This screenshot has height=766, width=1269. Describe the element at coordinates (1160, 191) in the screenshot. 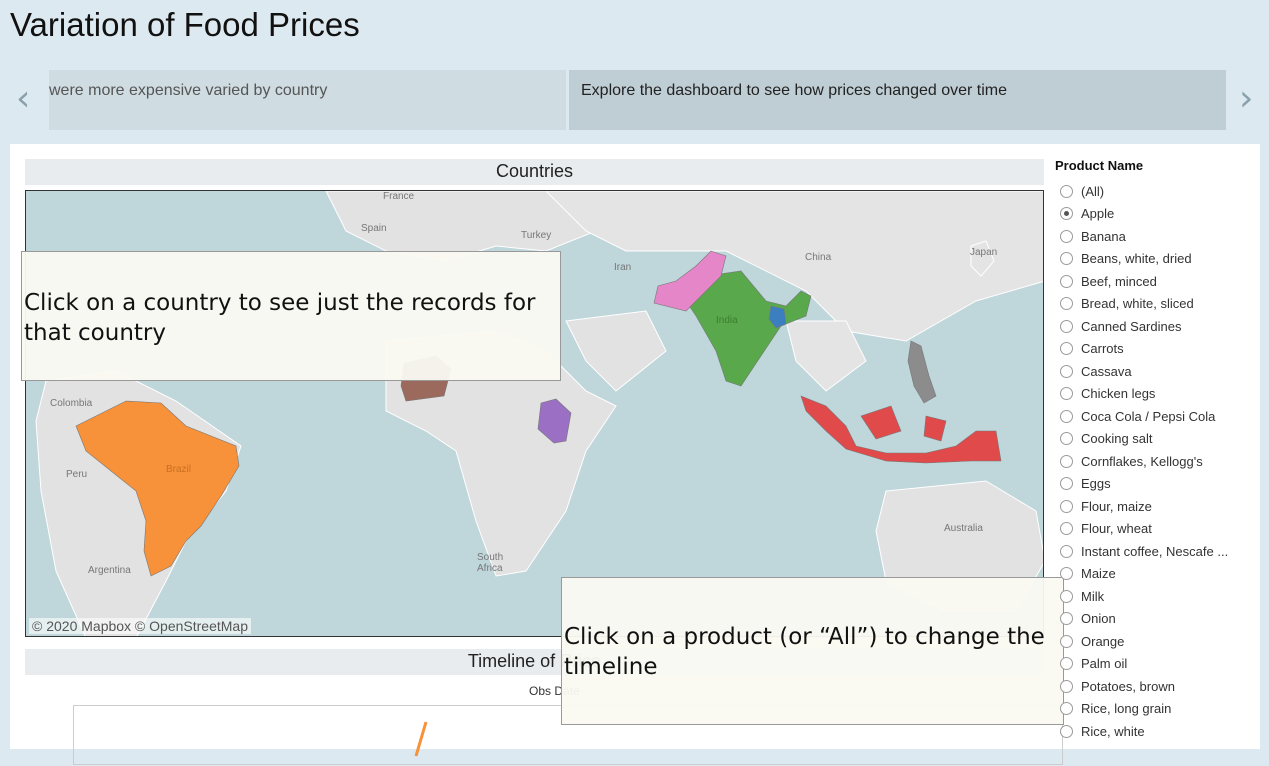

I see `product-option: (All)` at that location.